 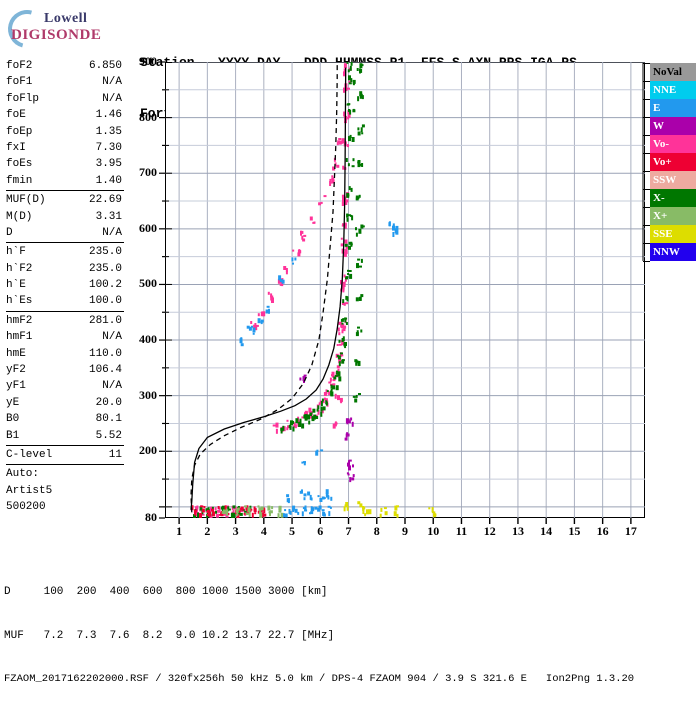 What do you see at coordinates (148, 227) in the screenshot?
I see `y-axis-tick-label: 600` at bounding box center [148, 227].